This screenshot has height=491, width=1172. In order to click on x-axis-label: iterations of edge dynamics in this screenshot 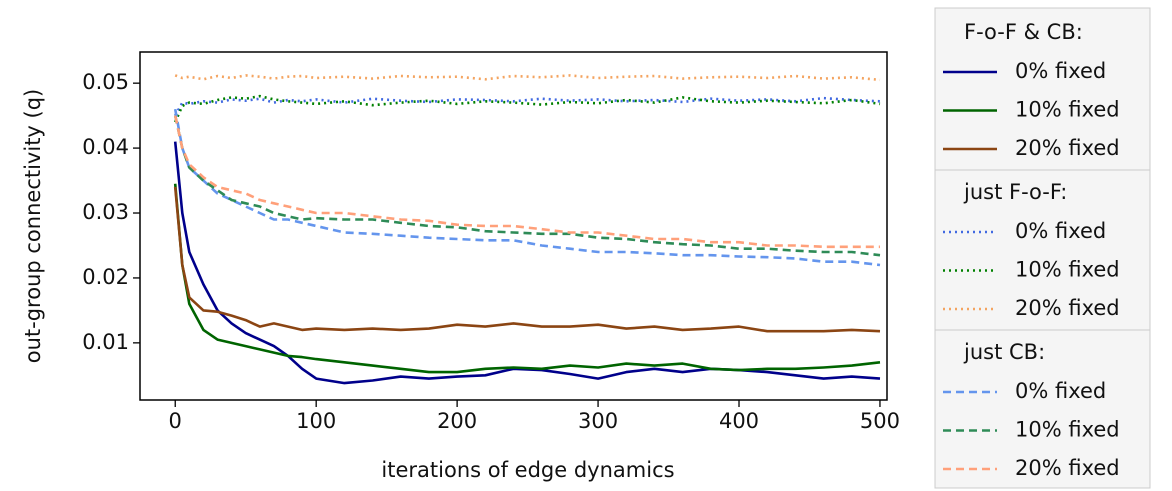, I will do `click(527, 470)`.